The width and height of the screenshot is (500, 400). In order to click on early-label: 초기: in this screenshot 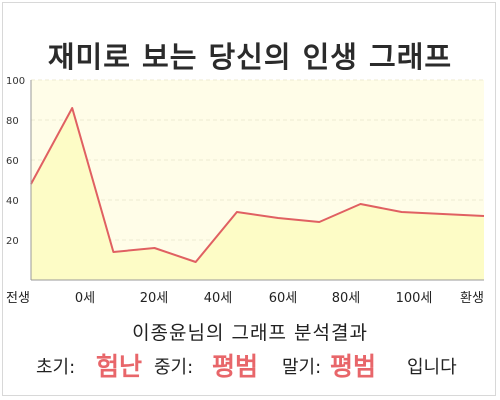, I will do `click(56, 367)`.